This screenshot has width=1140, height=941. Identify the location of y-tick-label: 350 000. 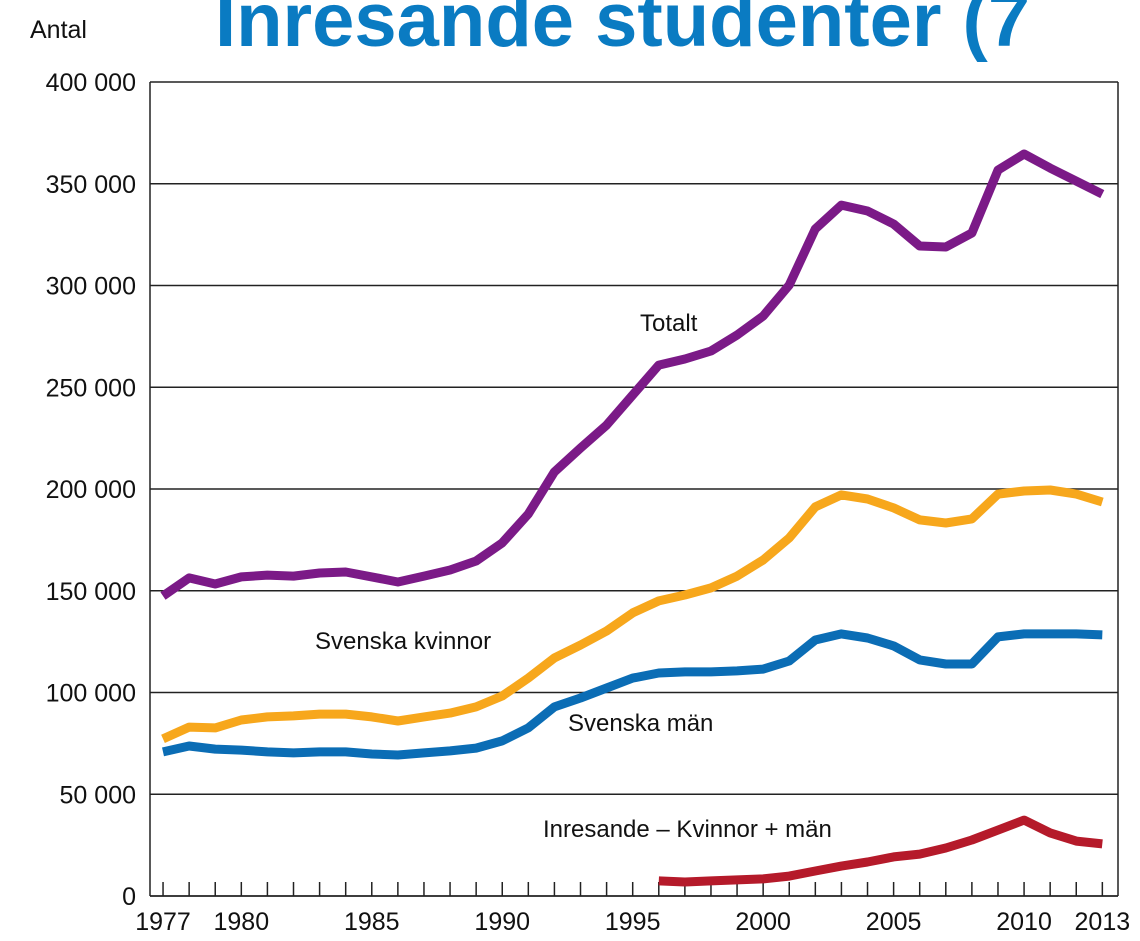
(91, 185).